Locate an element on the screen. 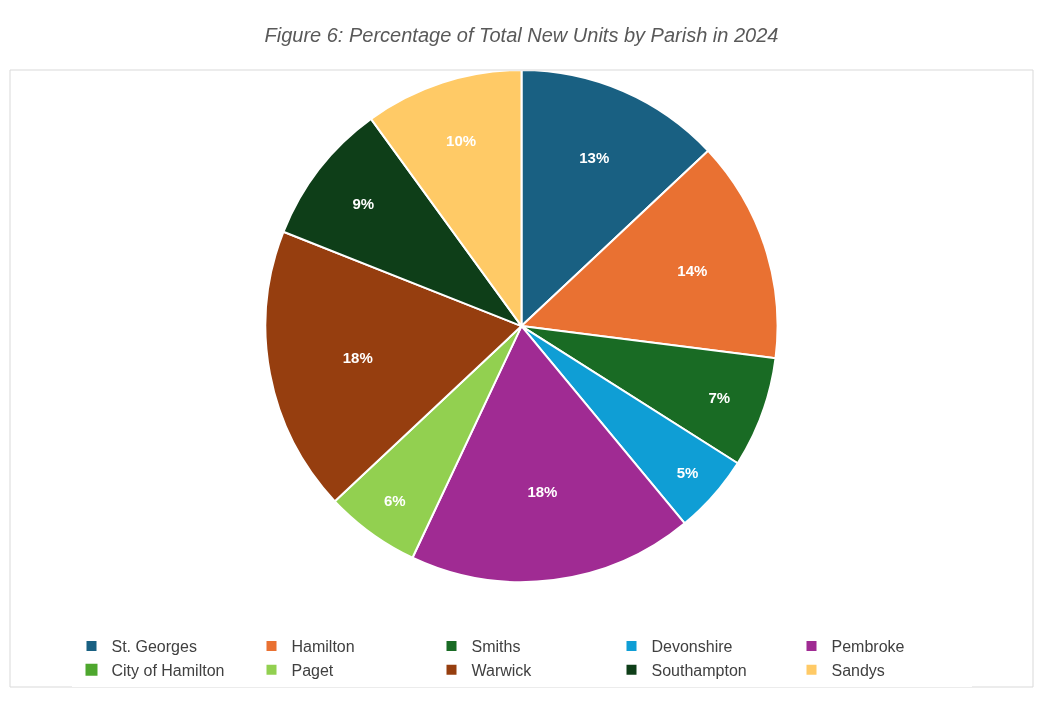 This screenshot has width=1043, height=707. data-label: 13% is located at coordinates (594, 158).